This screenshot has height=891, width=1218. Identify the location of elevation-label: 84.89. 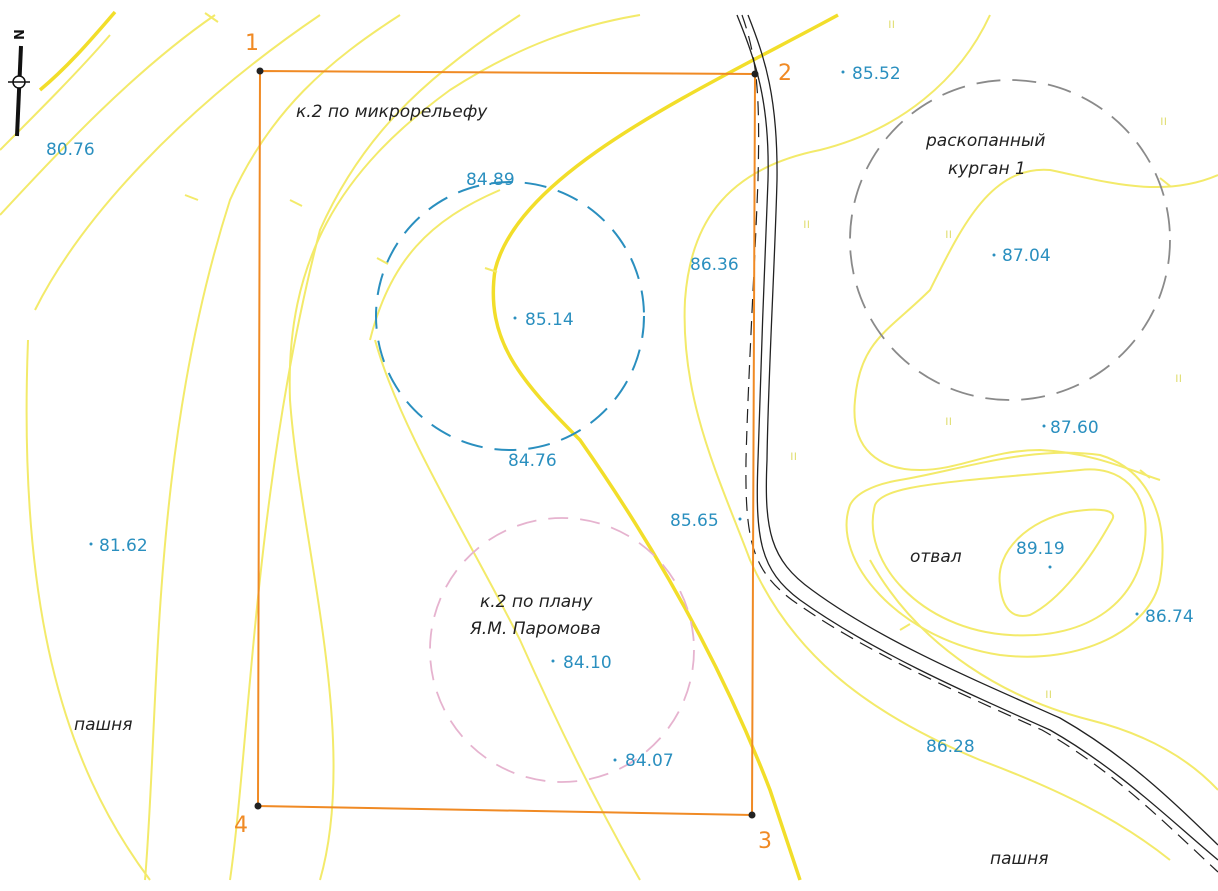
(490, 180).